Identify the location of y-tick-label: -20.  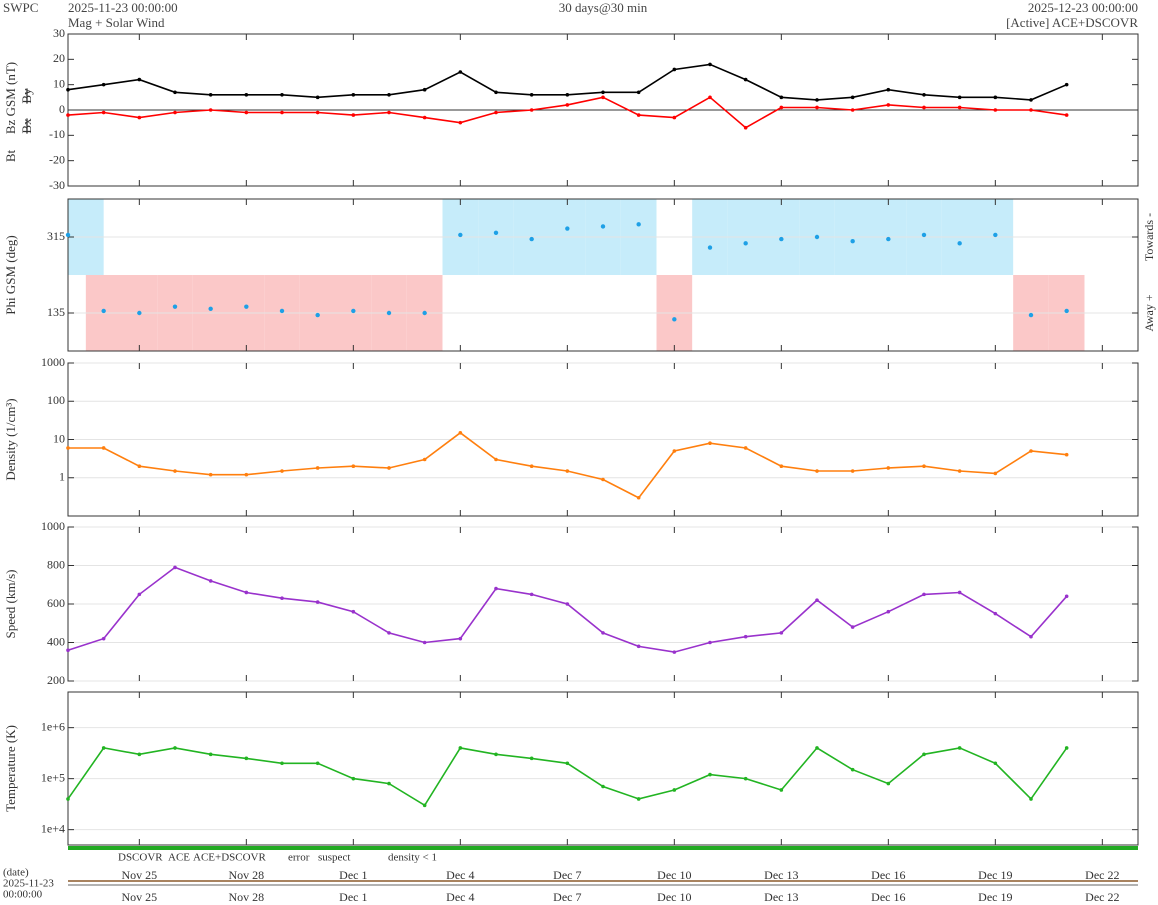
(57, 159).